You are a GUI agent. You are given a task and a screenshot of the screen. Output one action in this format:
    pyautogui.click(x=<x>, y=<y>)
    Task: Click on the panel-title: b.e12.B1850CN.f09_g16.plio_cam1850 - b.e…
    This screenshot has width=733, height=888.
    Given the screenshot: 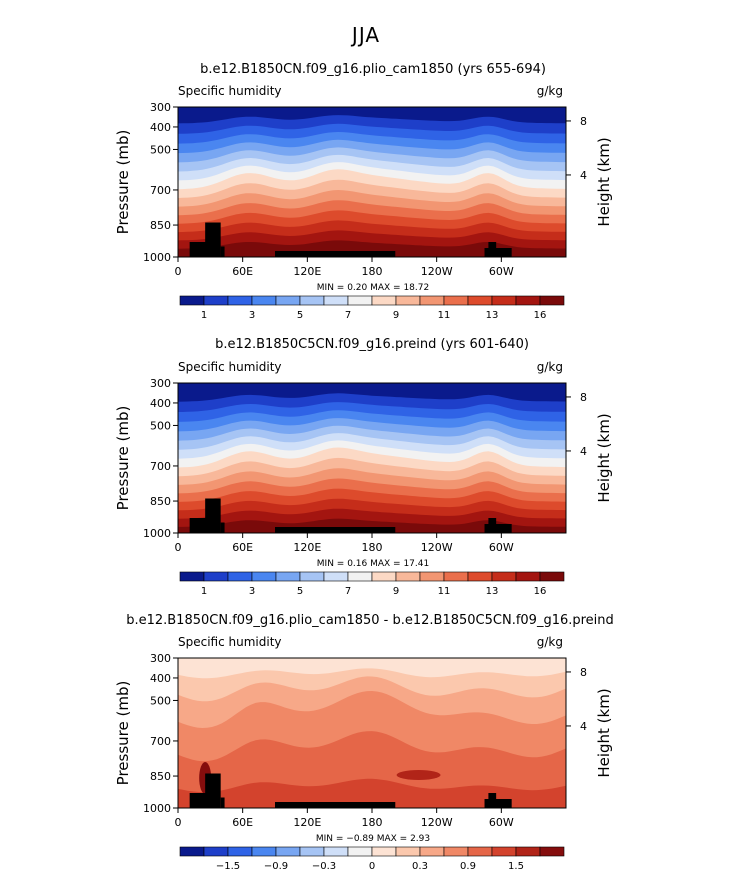 What is the action you would take?
    pyautogui.click(x=370, y=620)
    